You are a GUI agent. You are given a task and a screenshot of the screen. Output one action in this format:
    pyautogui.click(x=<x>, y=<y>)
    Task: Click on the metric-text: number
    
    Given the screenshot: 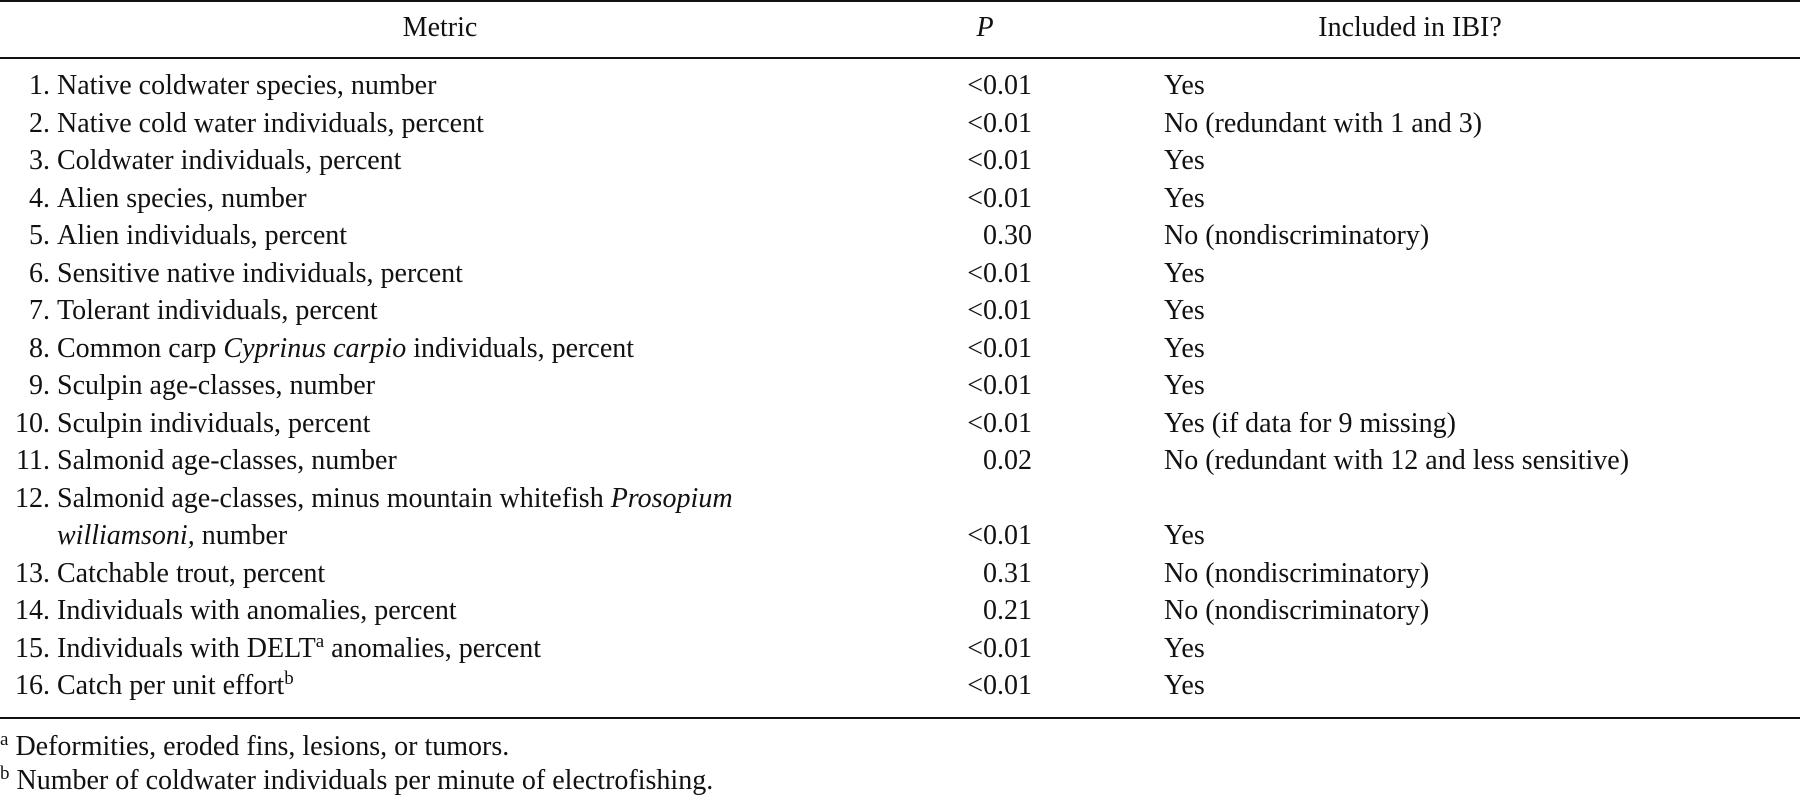 What is the action you would take?
    pyautogui.click(x=241, y=535)
    